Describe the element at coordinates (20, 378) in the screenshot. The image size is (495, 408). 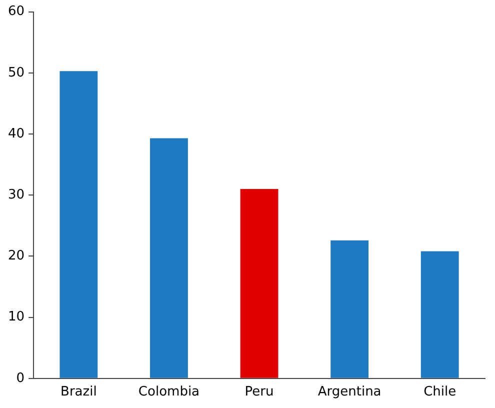
I see `y-tick-label: 0` at that location.